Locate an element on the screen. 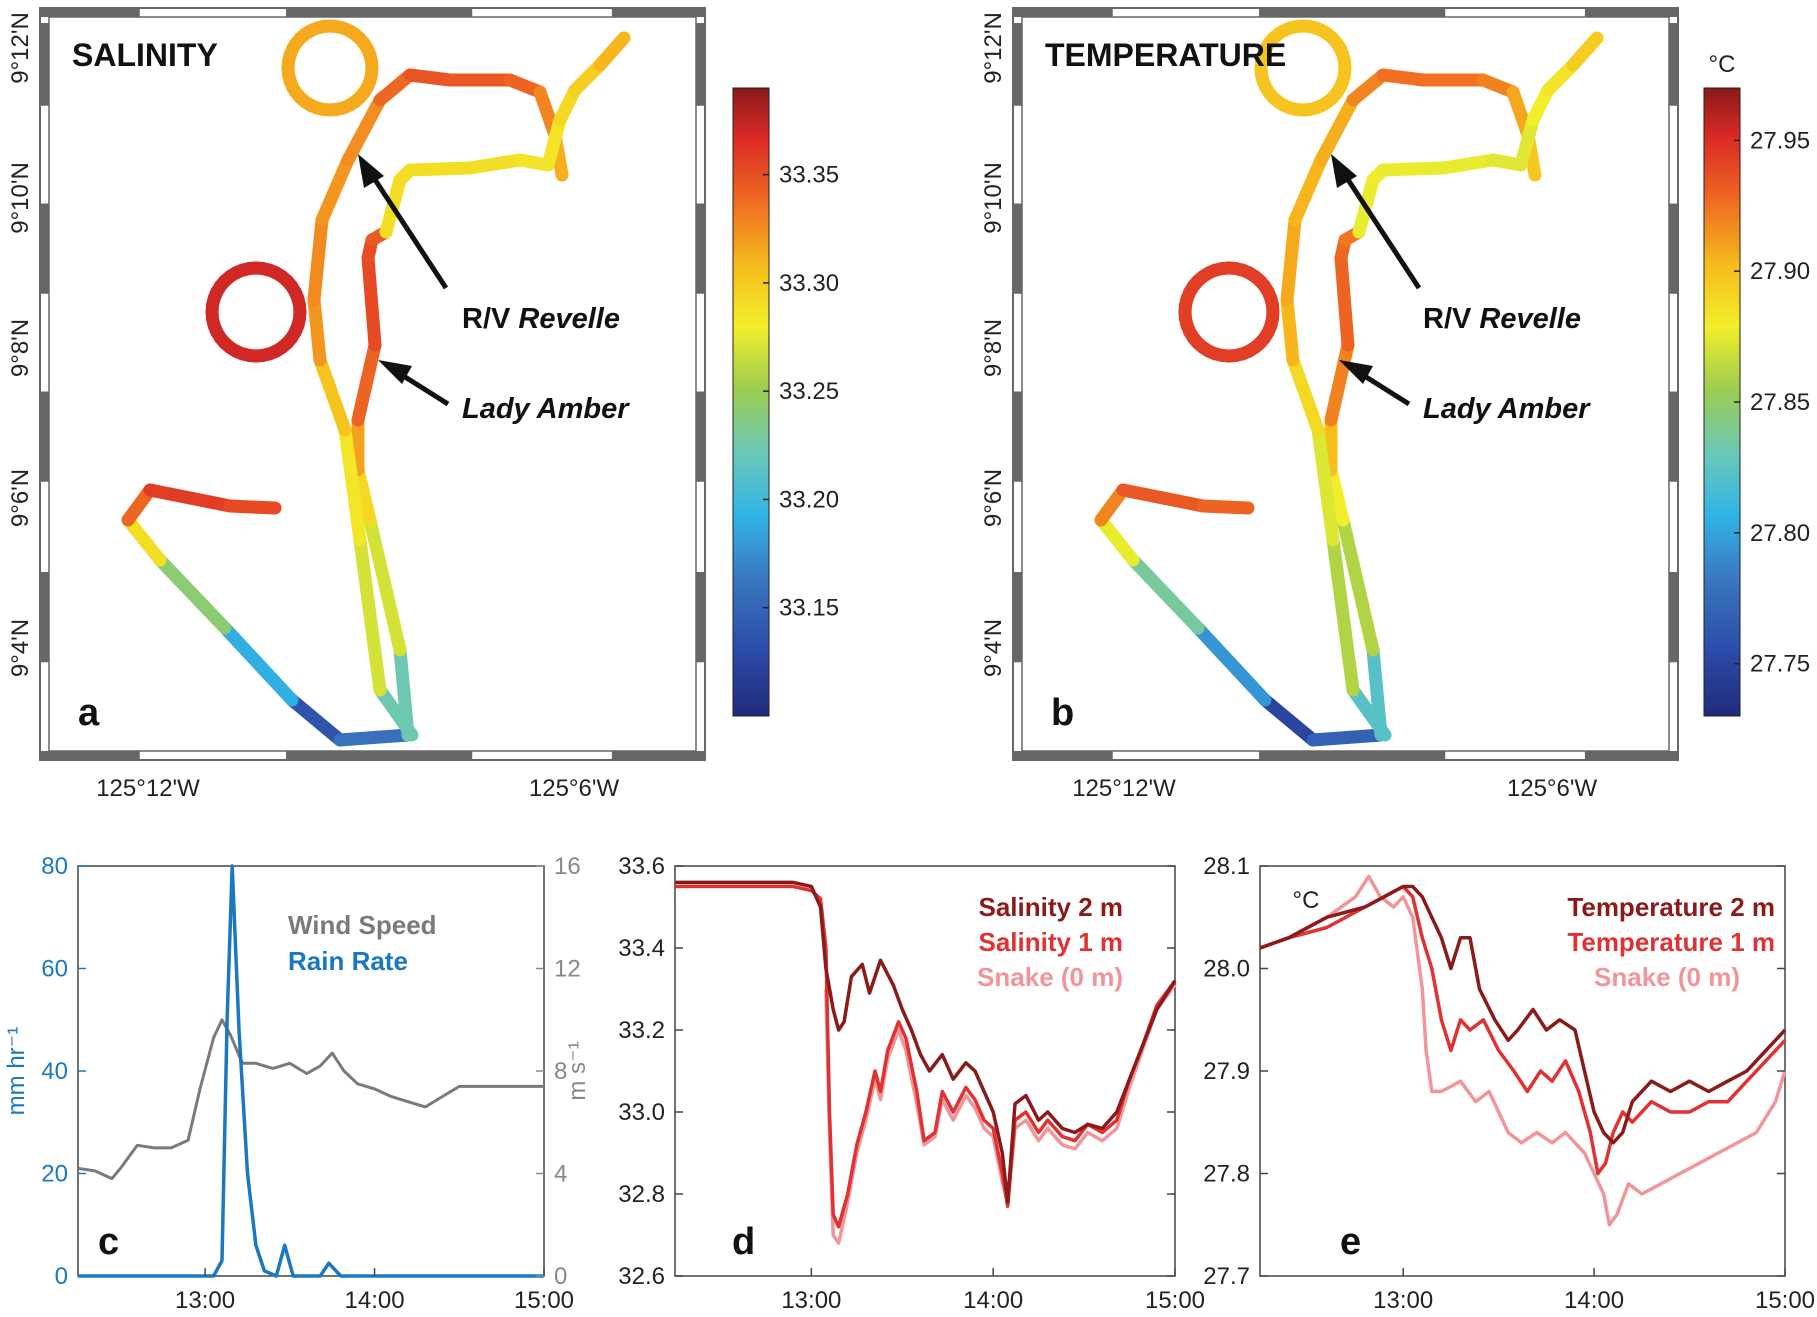  plot-d-series is located at coordinates (926, 1062).